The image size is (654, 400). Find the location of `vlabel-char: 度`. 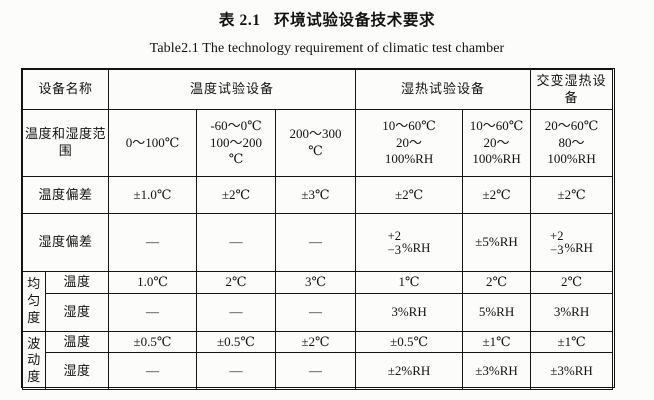

vlabel-char: 度 is located at coordinates (34, 376).